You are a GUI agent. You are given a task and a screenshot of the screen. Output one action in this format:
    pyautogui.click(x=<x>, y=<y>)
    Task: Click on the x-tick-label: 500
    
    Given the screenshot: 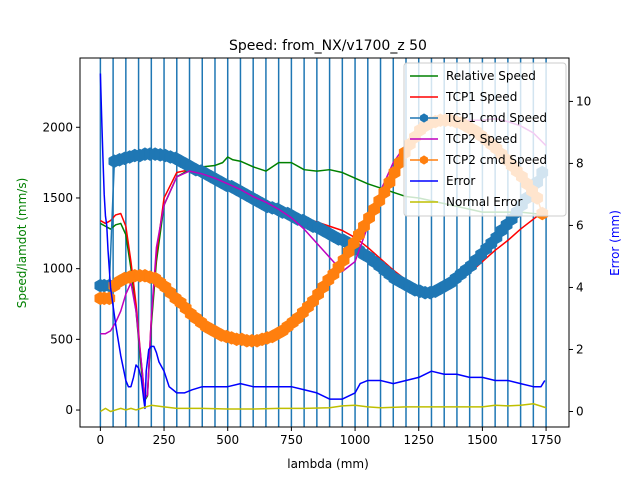 What is the action you would take?
    pyautogui.click(x=227, y=440)
    